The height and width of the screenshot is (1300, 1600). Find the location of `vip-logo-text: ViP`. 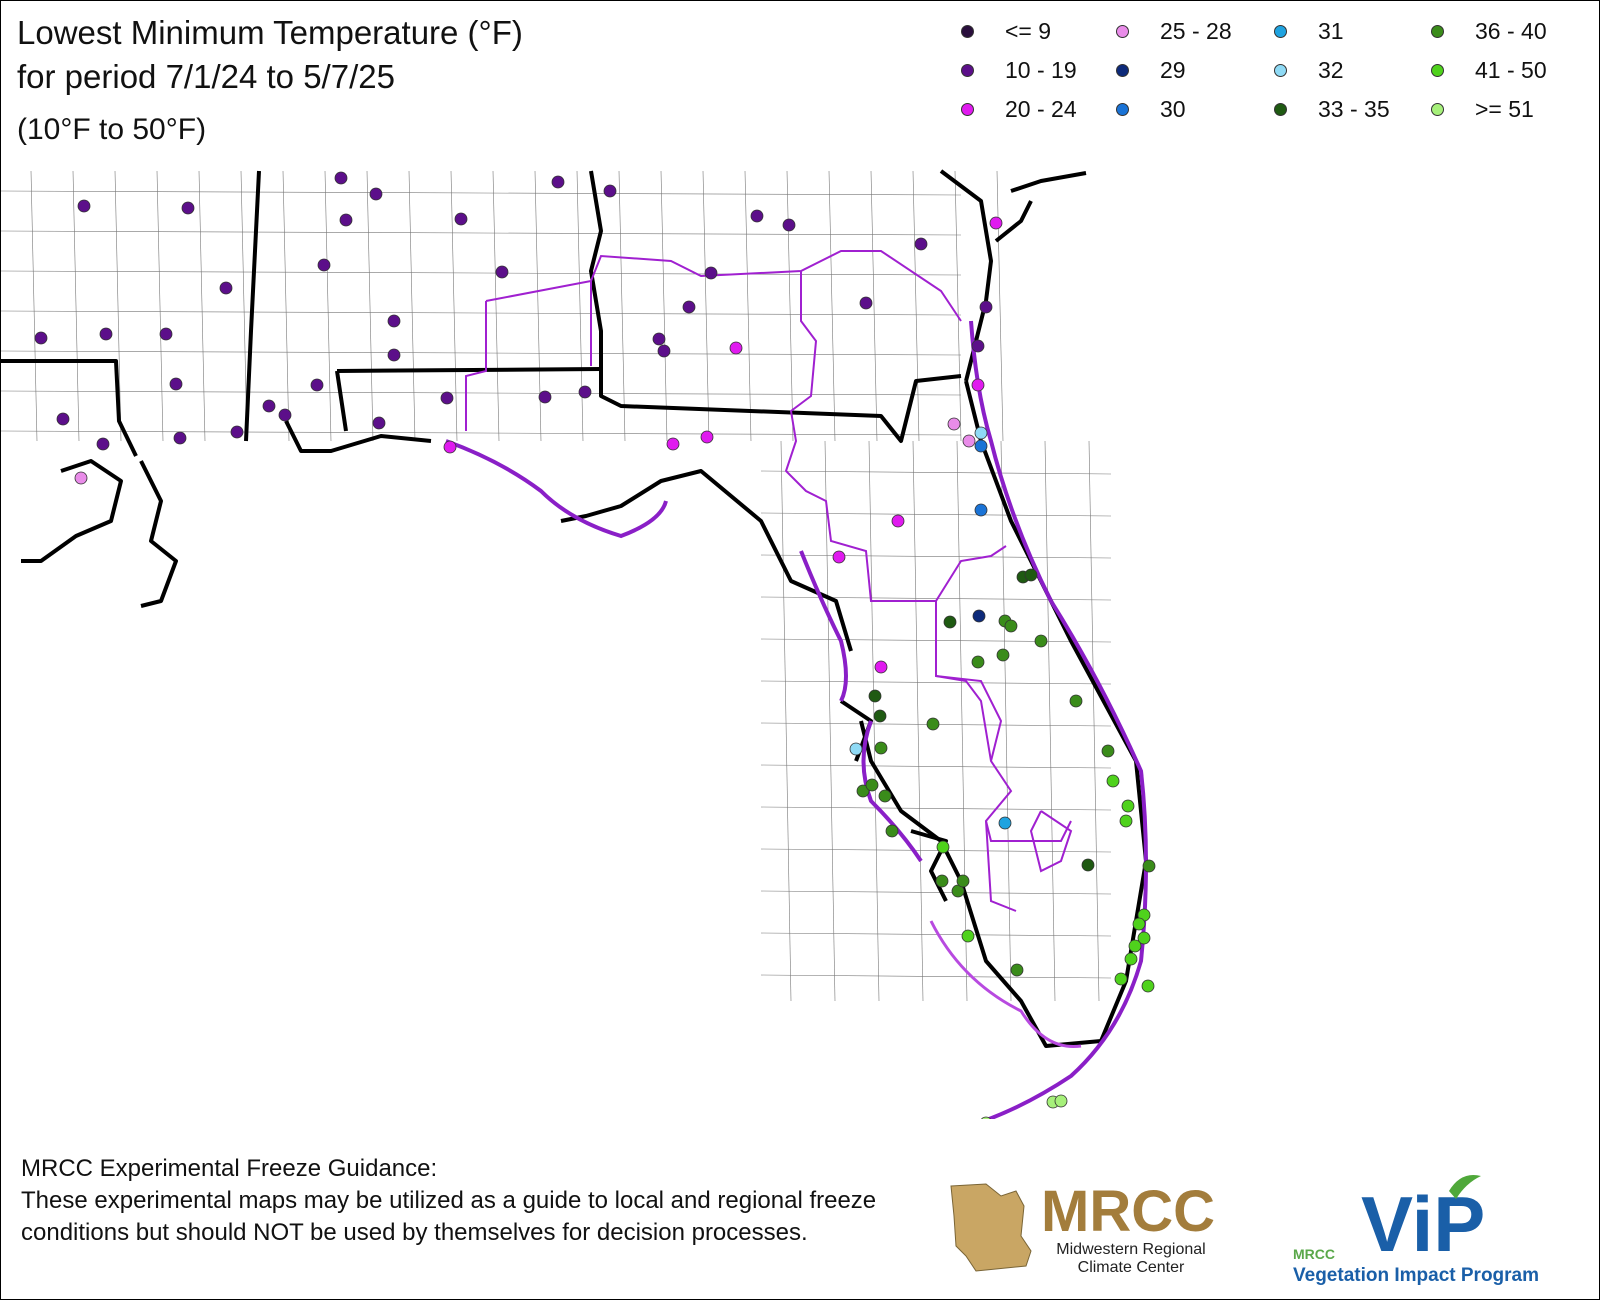

vip-logo-text: ViP is located at coordinates (1423, 1224).